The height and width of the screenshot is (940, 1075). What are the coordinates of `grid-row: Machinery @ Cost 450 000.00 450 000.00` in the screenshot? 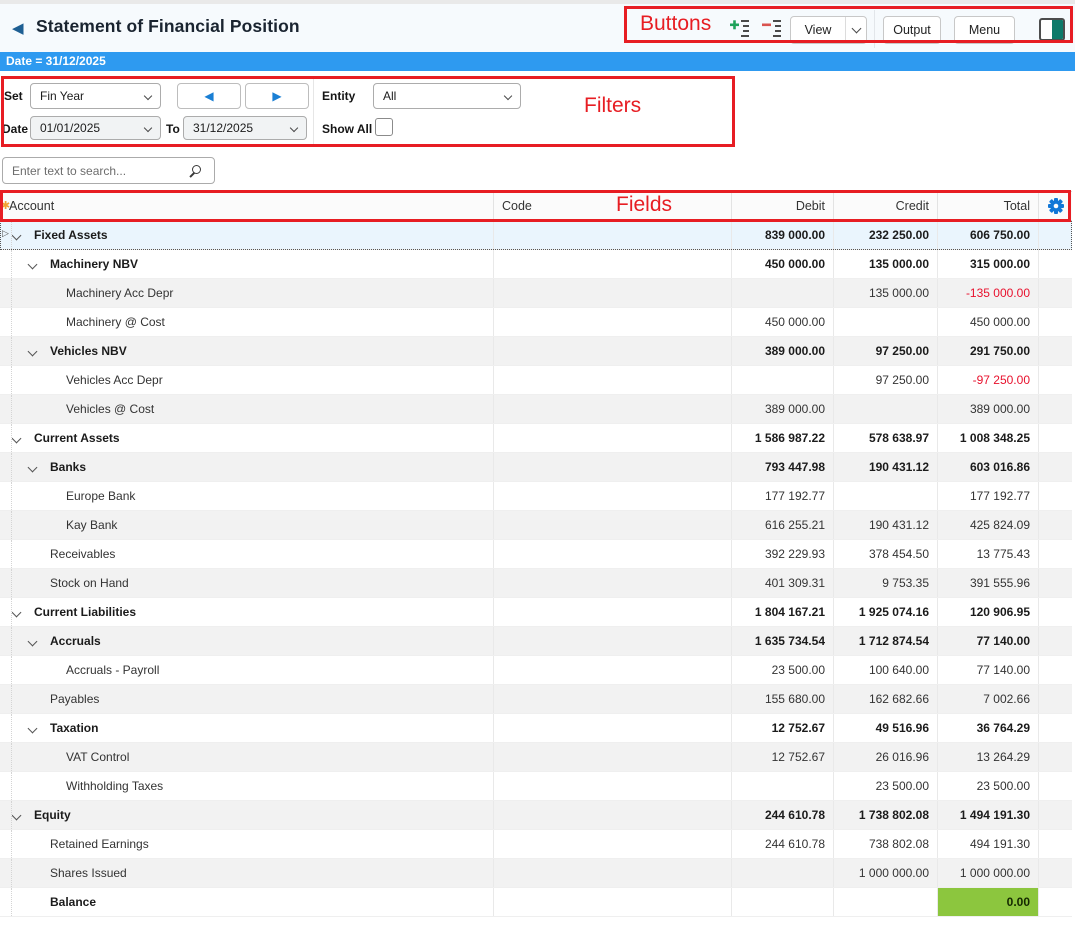 It's located at (536, 322).